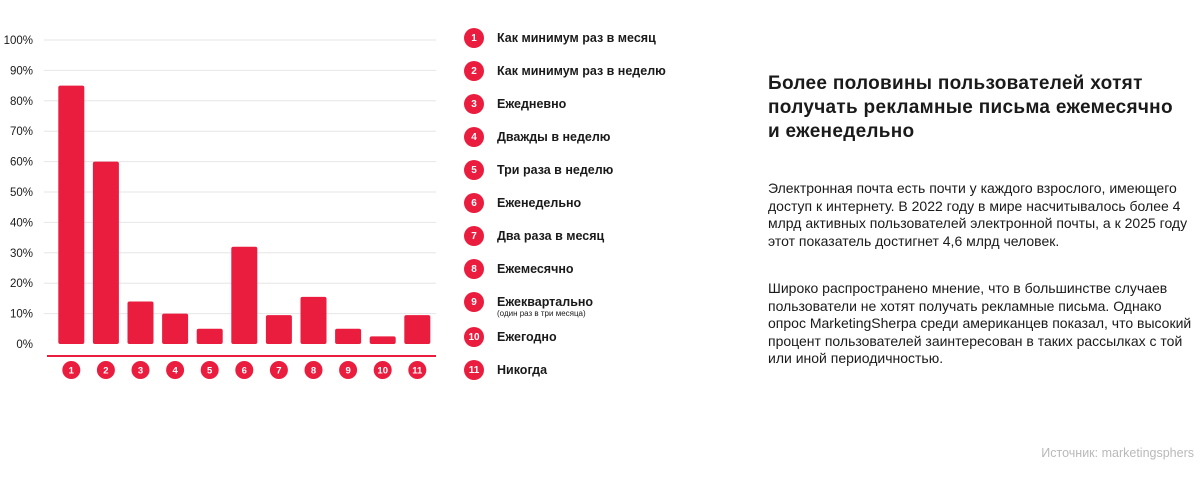 The image size is (1200, 480). What do you see at coordinates (21, 193) in the screenshot?
I see `y-tick-label: 50%` at bounding box center [21, 193].